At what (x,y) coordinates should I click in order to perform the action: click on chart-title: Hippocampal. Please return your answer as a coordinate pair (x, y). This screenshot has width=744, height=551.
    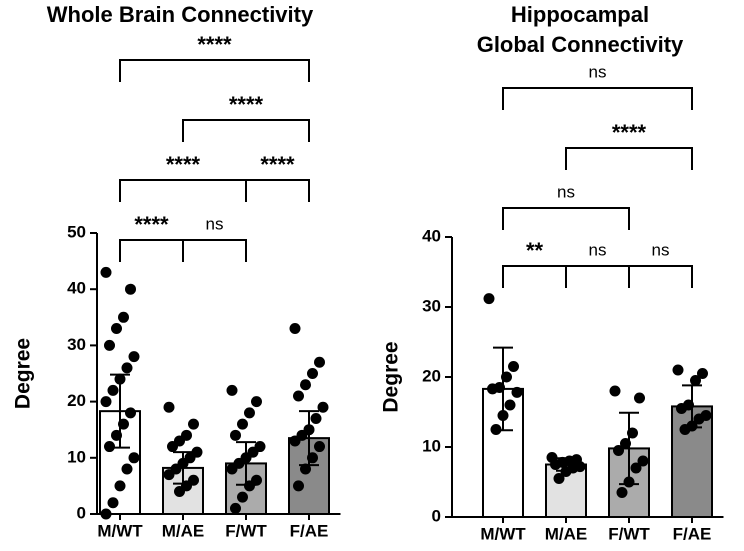
    Looking at the image, I should click on (580, 14).